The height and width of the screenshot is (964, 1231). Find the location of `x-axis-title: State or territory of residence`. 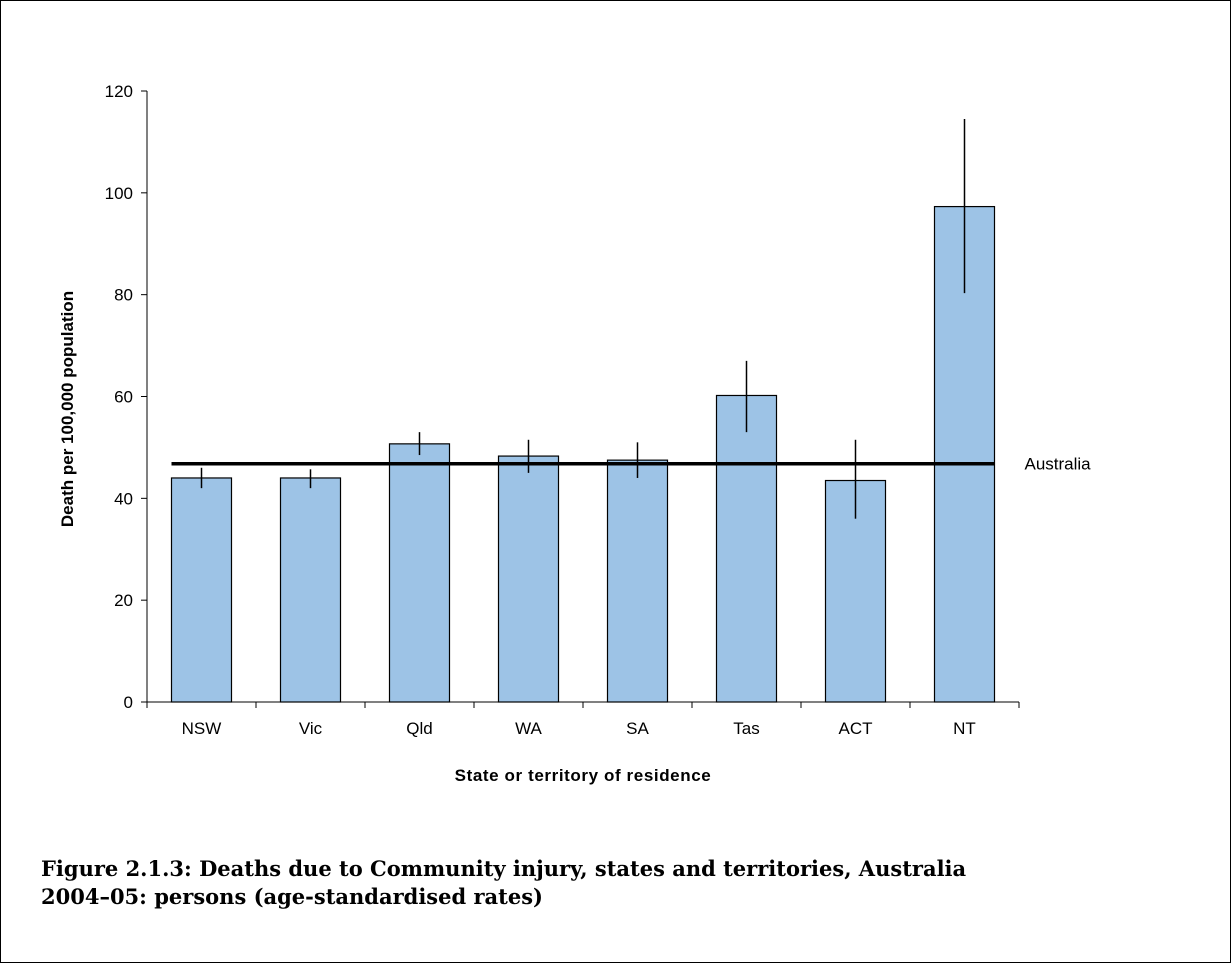

x-axis-title: State or territory of residence is located at coordinates (583, 775).